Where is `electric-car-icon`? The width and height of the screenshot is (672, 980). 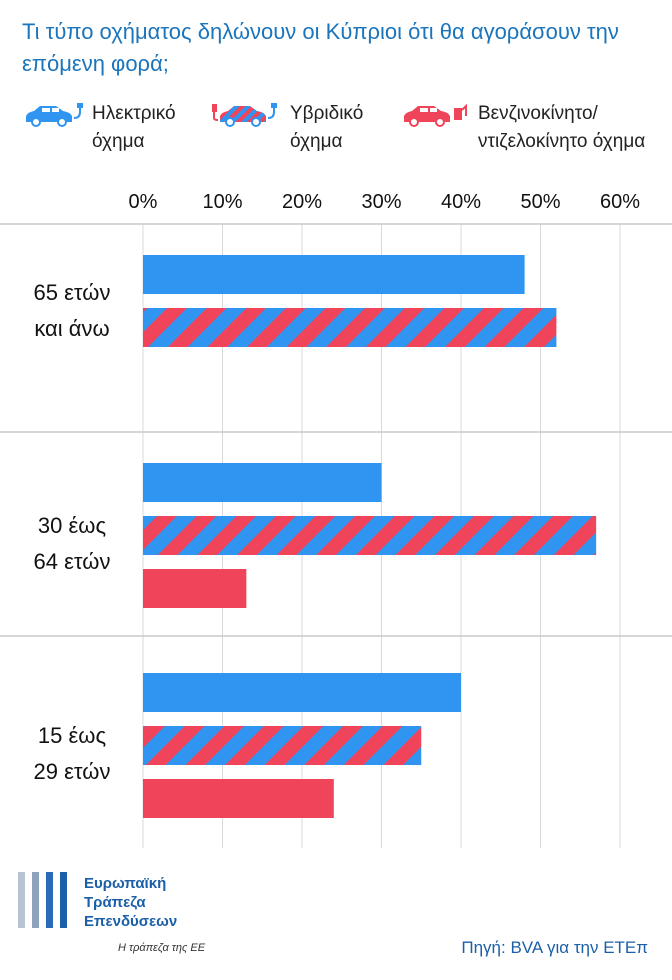
electric-car-icon is located at coordinates (53, 117).